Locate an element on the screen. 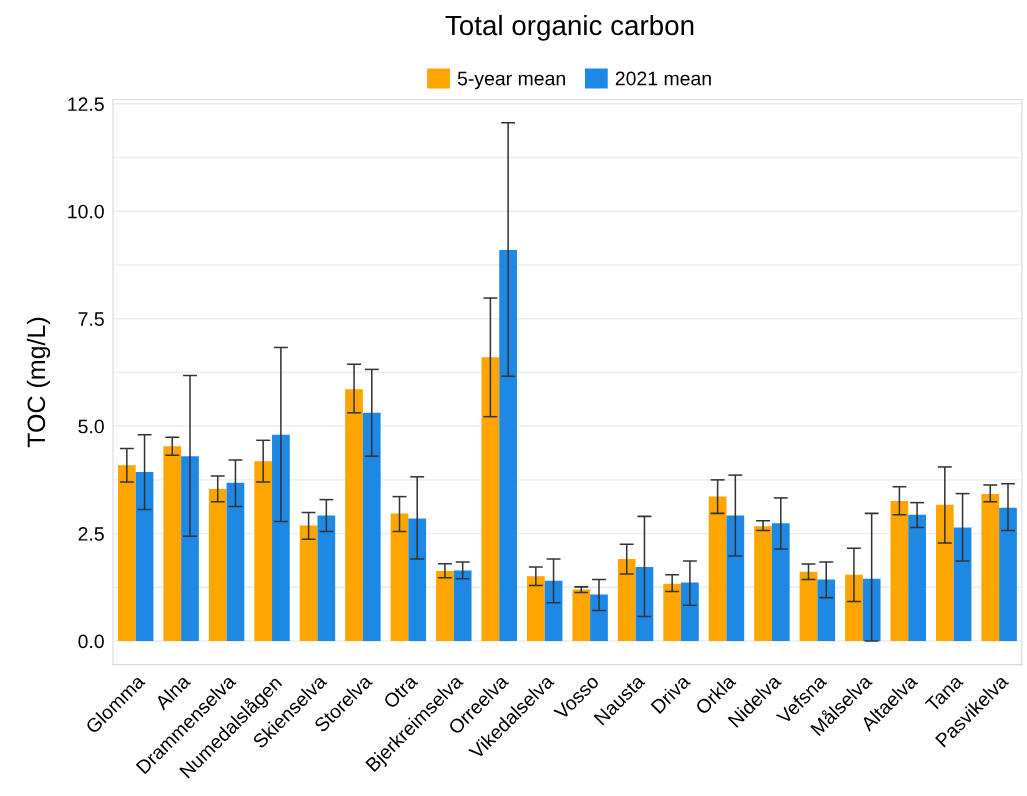 The image size is (1027, 796). y-tick-label: 10.0 is located at coordinates (86, 211).